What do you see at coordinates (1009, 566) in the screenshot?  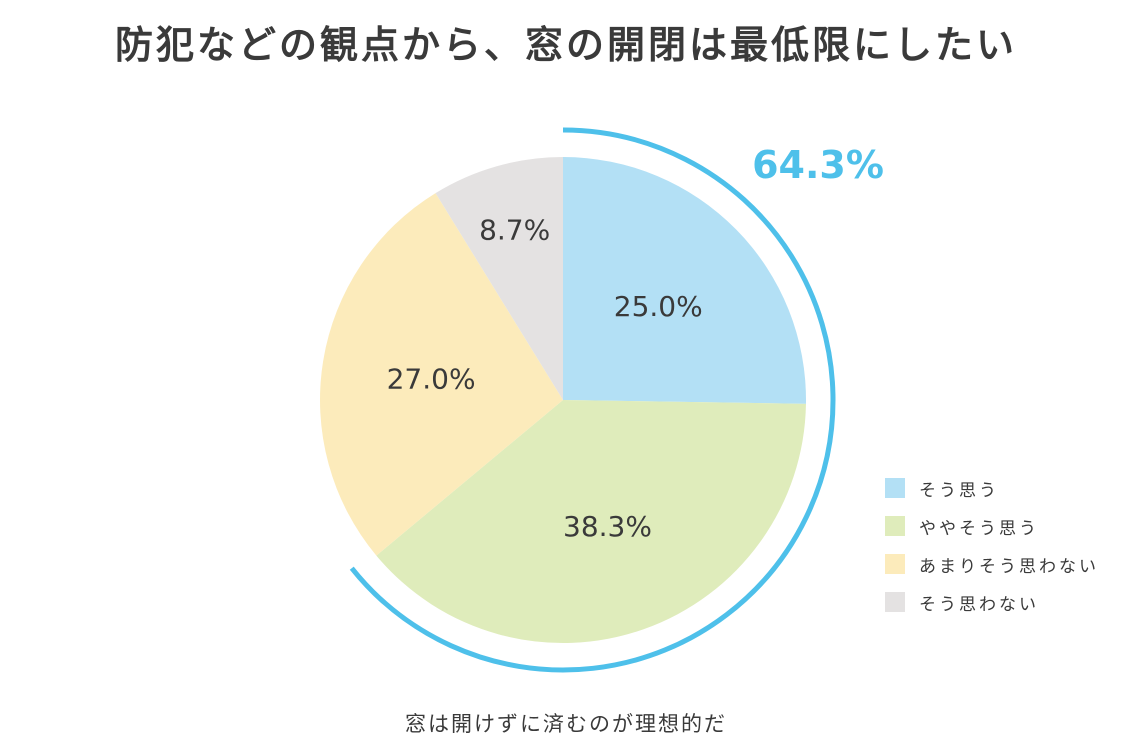 I see `legend-label: あまりそう思わない` at bounding box center [1009, 566].